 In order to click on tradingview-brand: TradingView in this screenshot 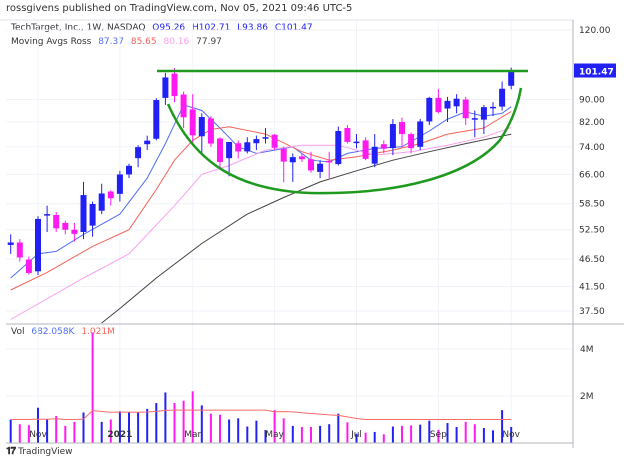, I will do `click(45, 451)`.